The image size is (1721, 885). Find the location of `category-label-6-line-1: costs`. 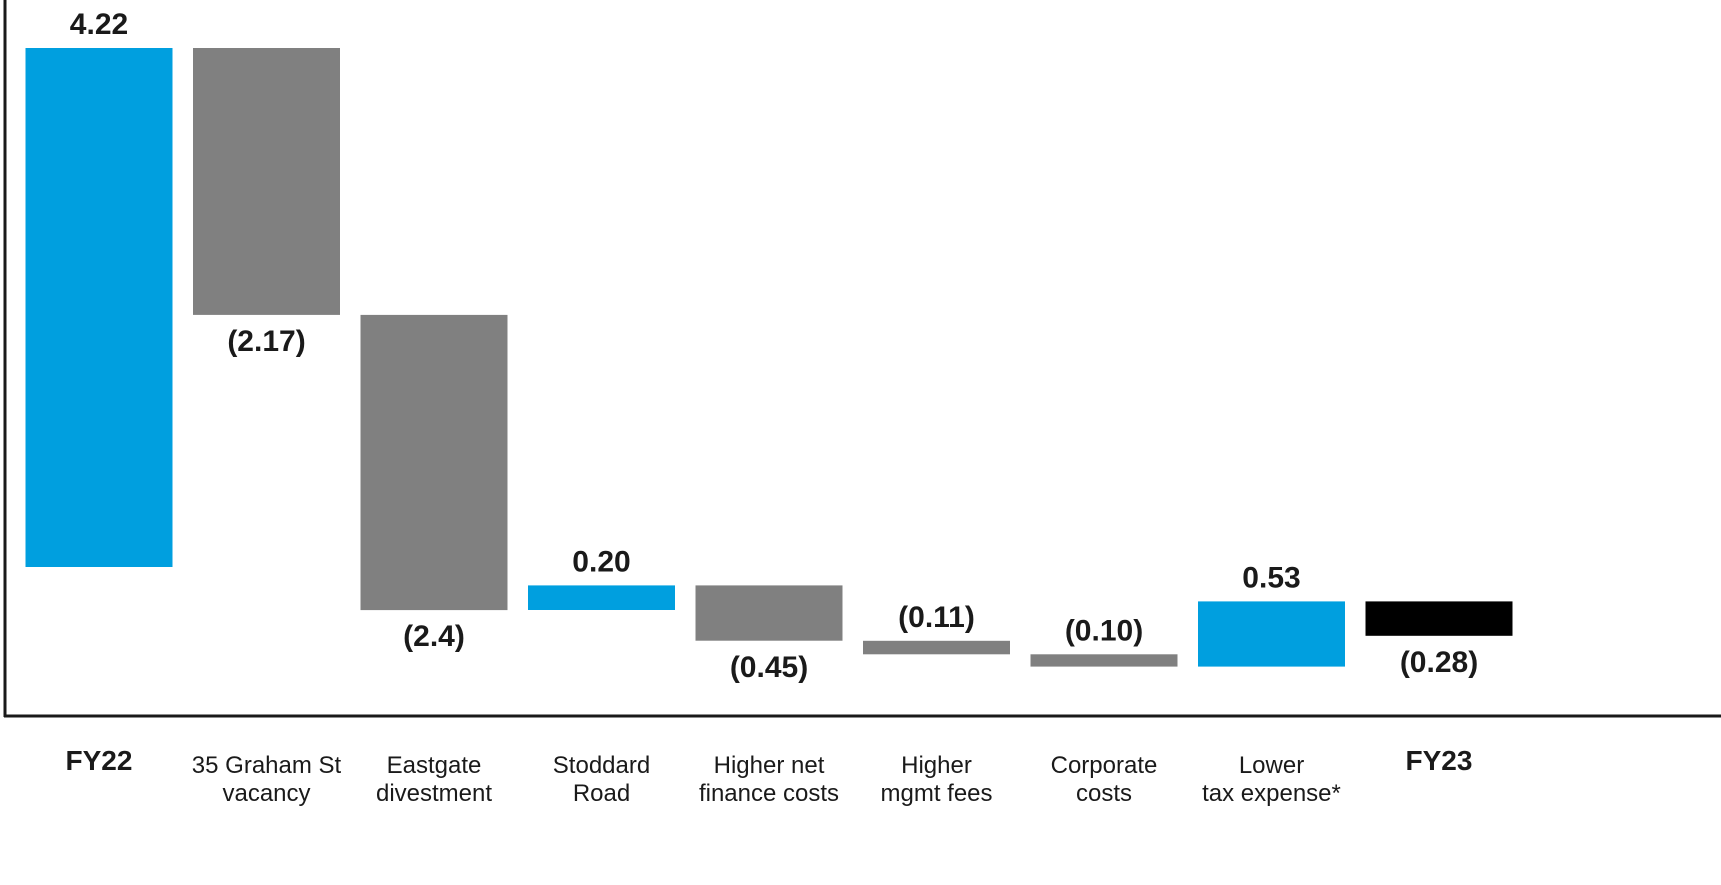

category-label-6-line-1: costs is located at coordinates (1104, 793).